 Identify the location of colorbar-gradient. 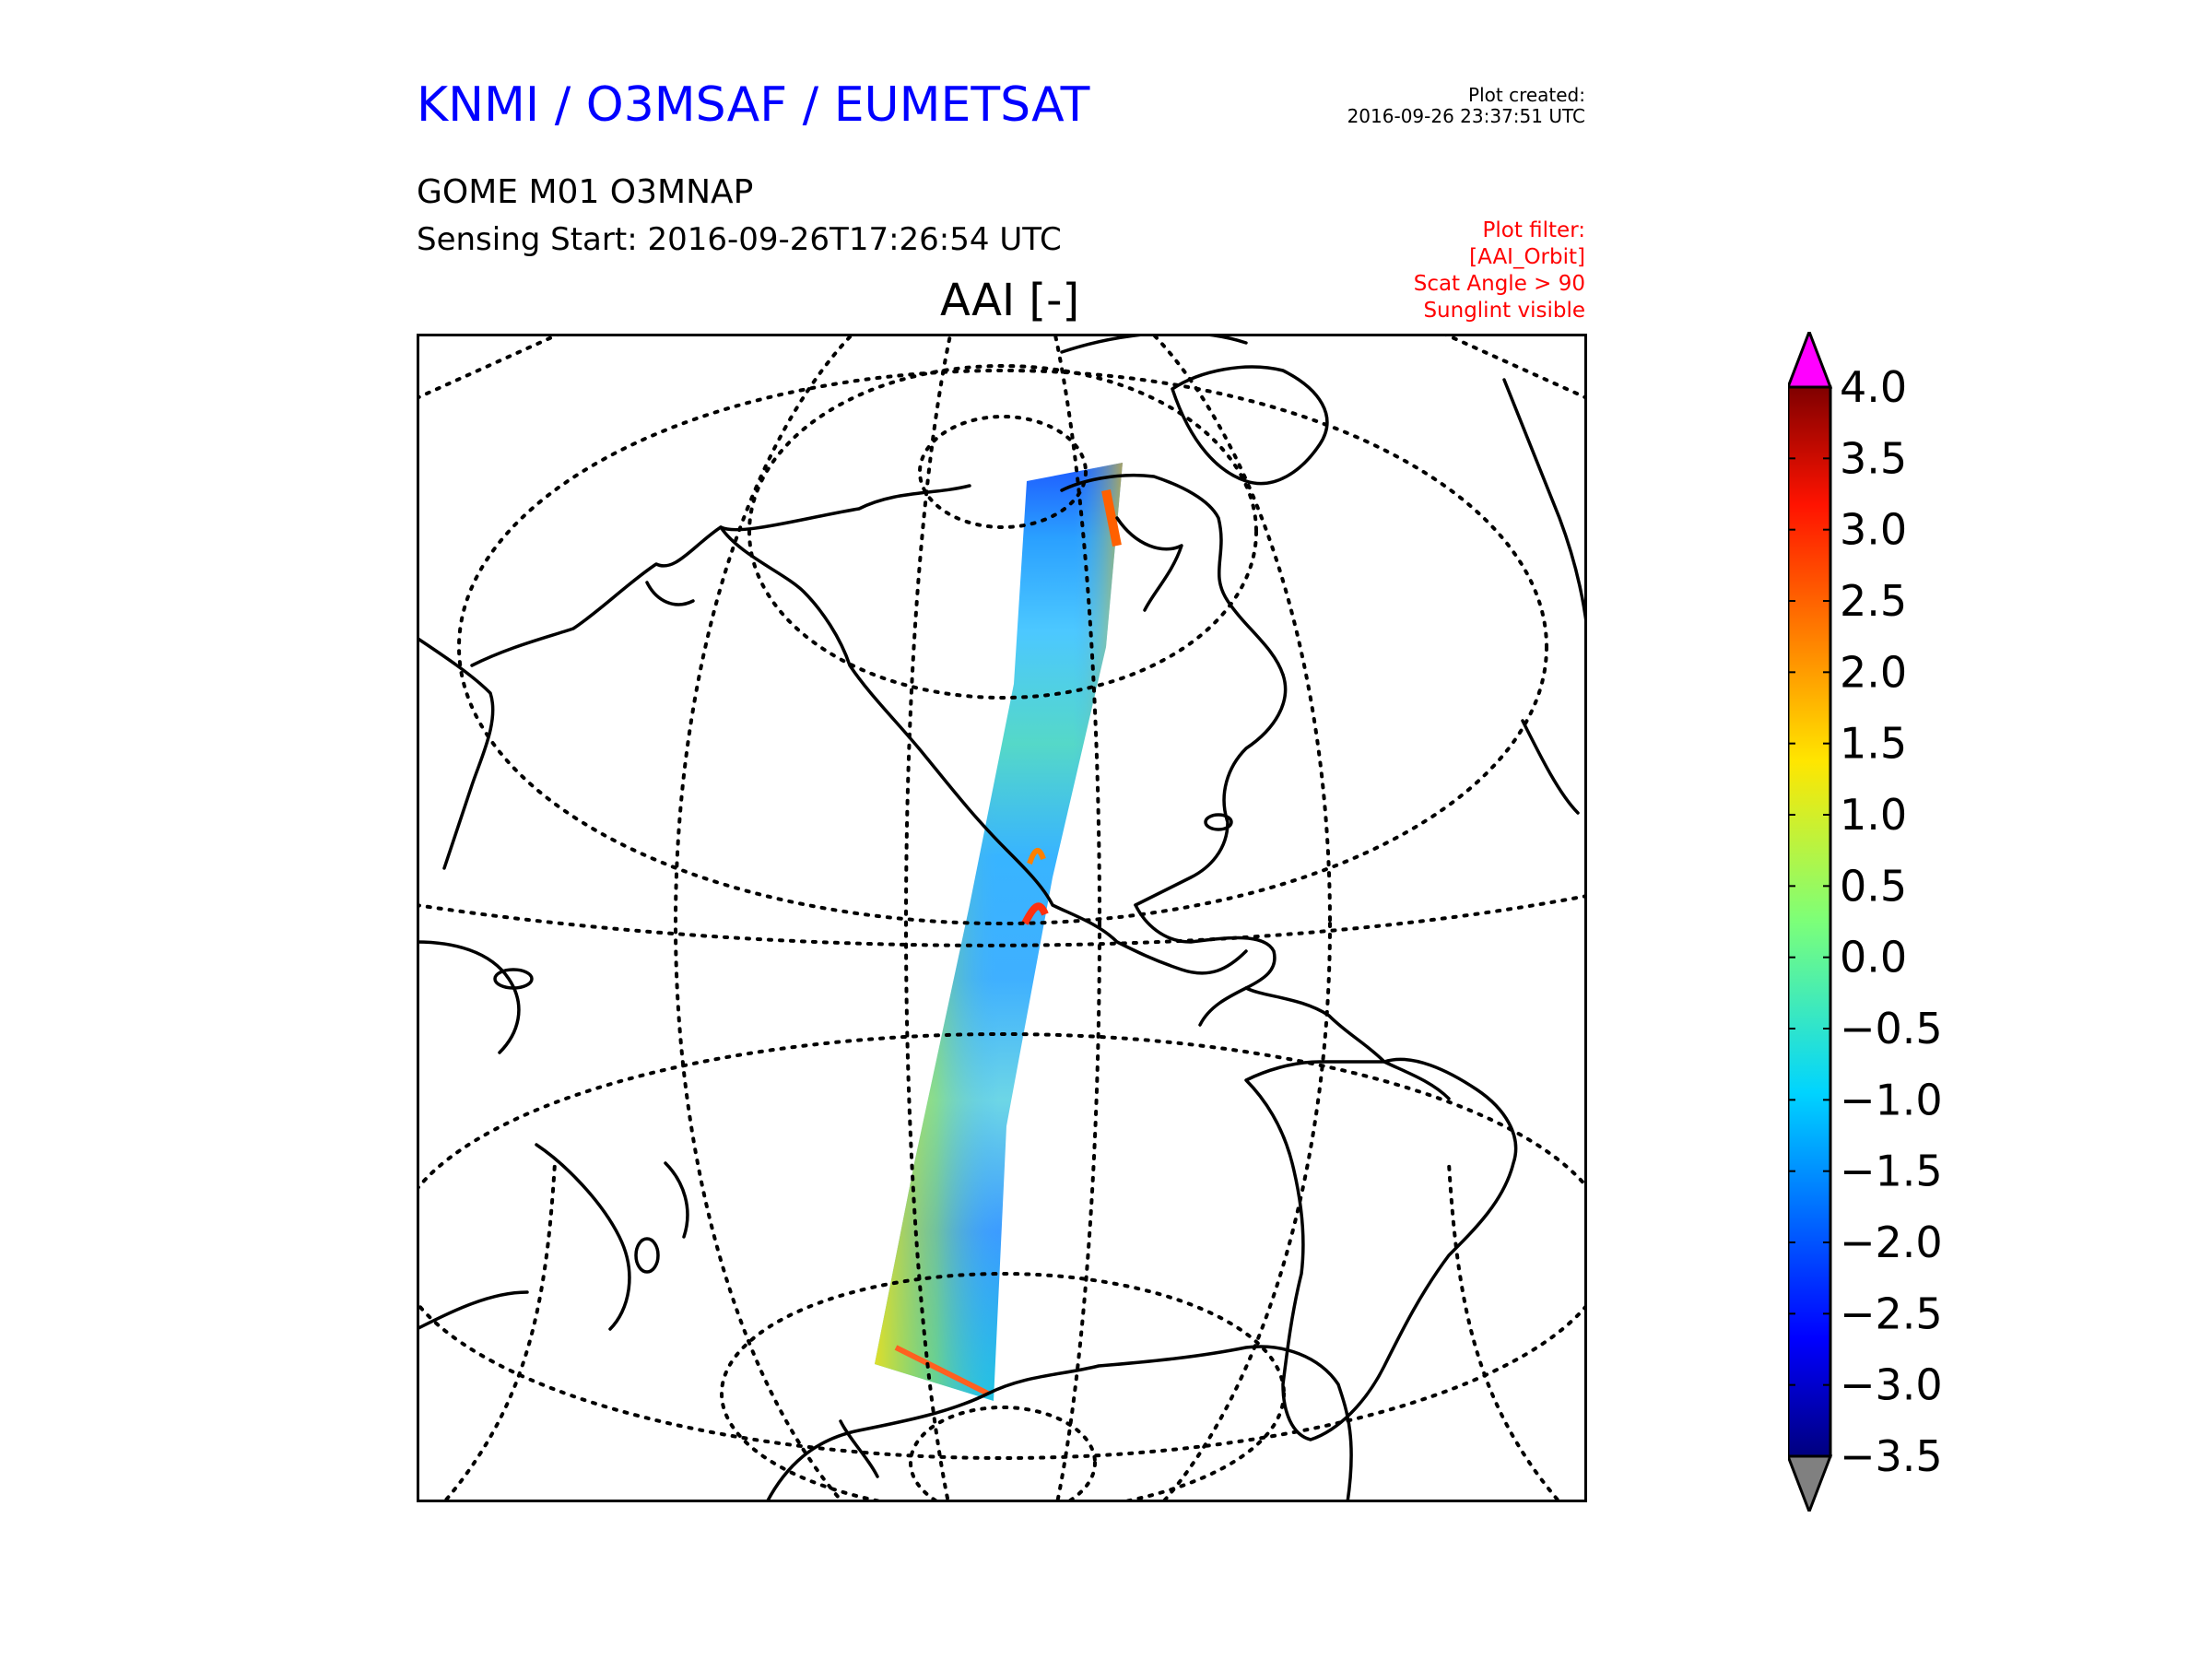
(1810, 921).